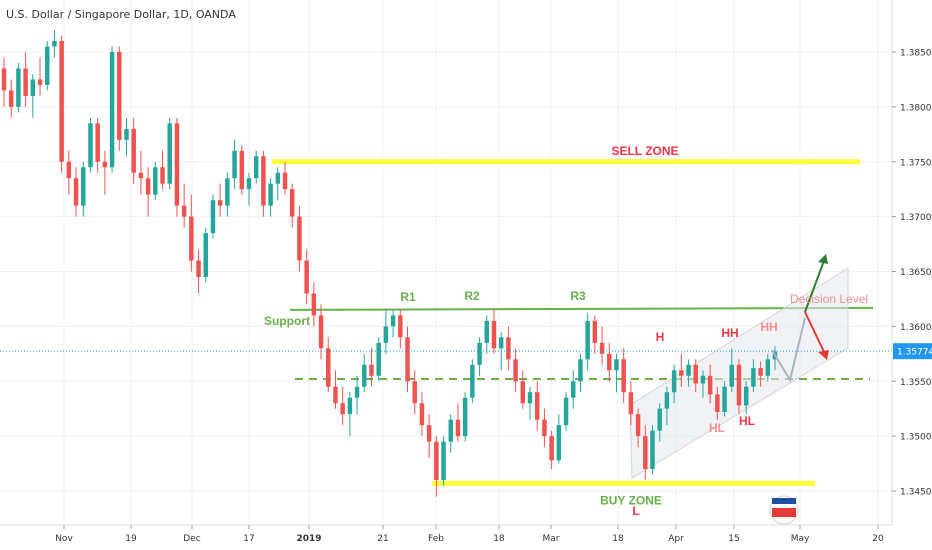 The image size is (932, 550). I want to click on time-tick-label: Mar, so click(551, 539).